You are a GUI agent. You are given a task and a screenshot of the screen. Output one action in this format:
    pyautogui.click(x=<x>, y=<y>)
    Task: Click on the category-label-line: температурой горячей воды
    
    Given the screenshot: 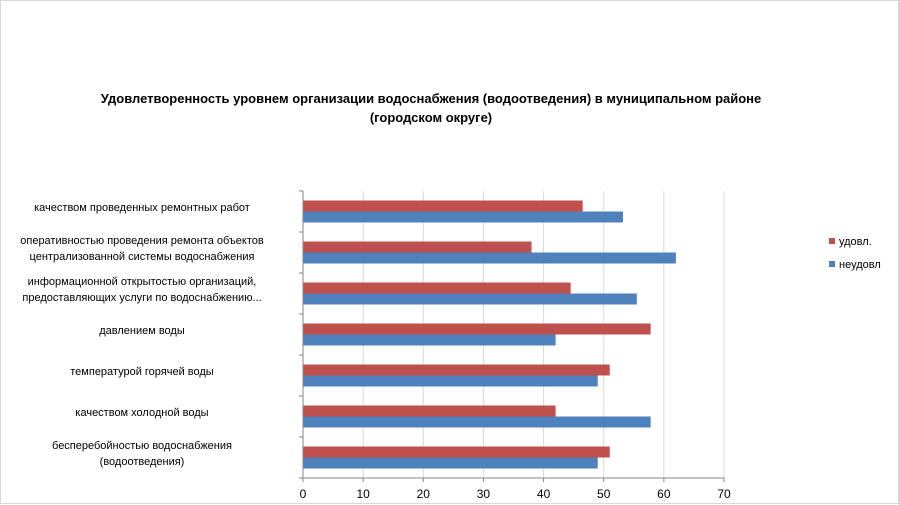 What is the action you would take?
    pyautogui.click(x=142, y=371)
    